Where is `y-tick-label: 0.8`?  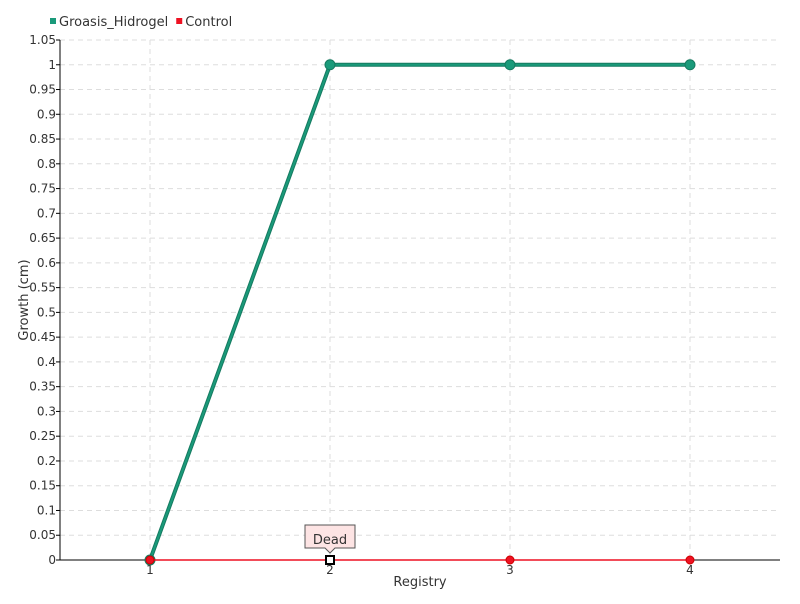
y-tick-label: 0.8 is located at coordinates (46, 164).